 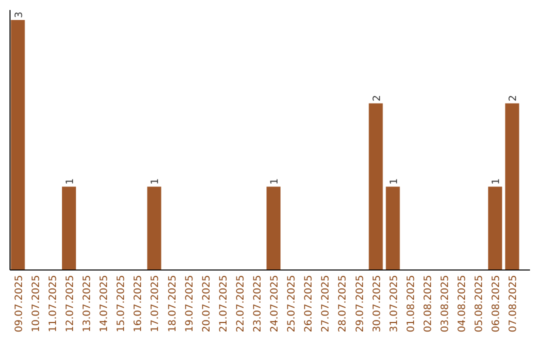 What do you see at coordinates (172, 303) in the screenshot?
I see `x-tick-label: 18.07.2025` at bounding box center [172, 303].